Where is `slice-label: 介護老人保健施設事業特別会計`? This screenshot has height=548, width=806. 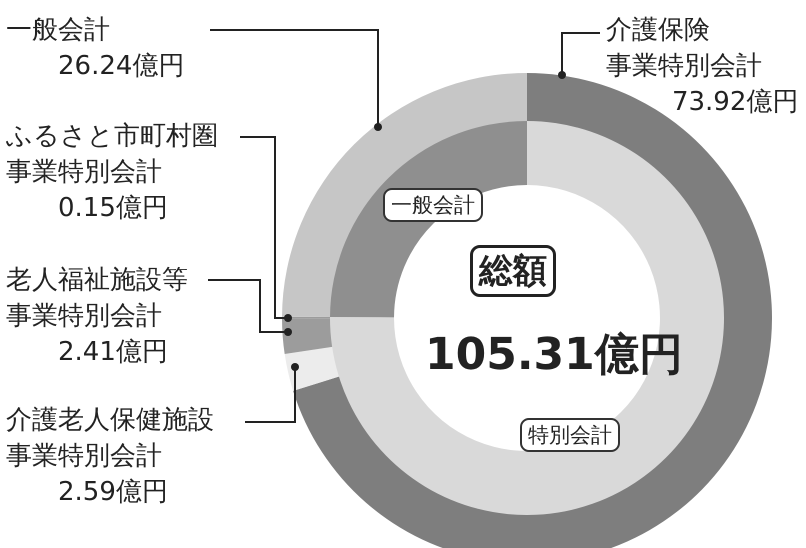 slice-label: 介護老人保健施設事業特別会計 is located at coordinates (110, 438).